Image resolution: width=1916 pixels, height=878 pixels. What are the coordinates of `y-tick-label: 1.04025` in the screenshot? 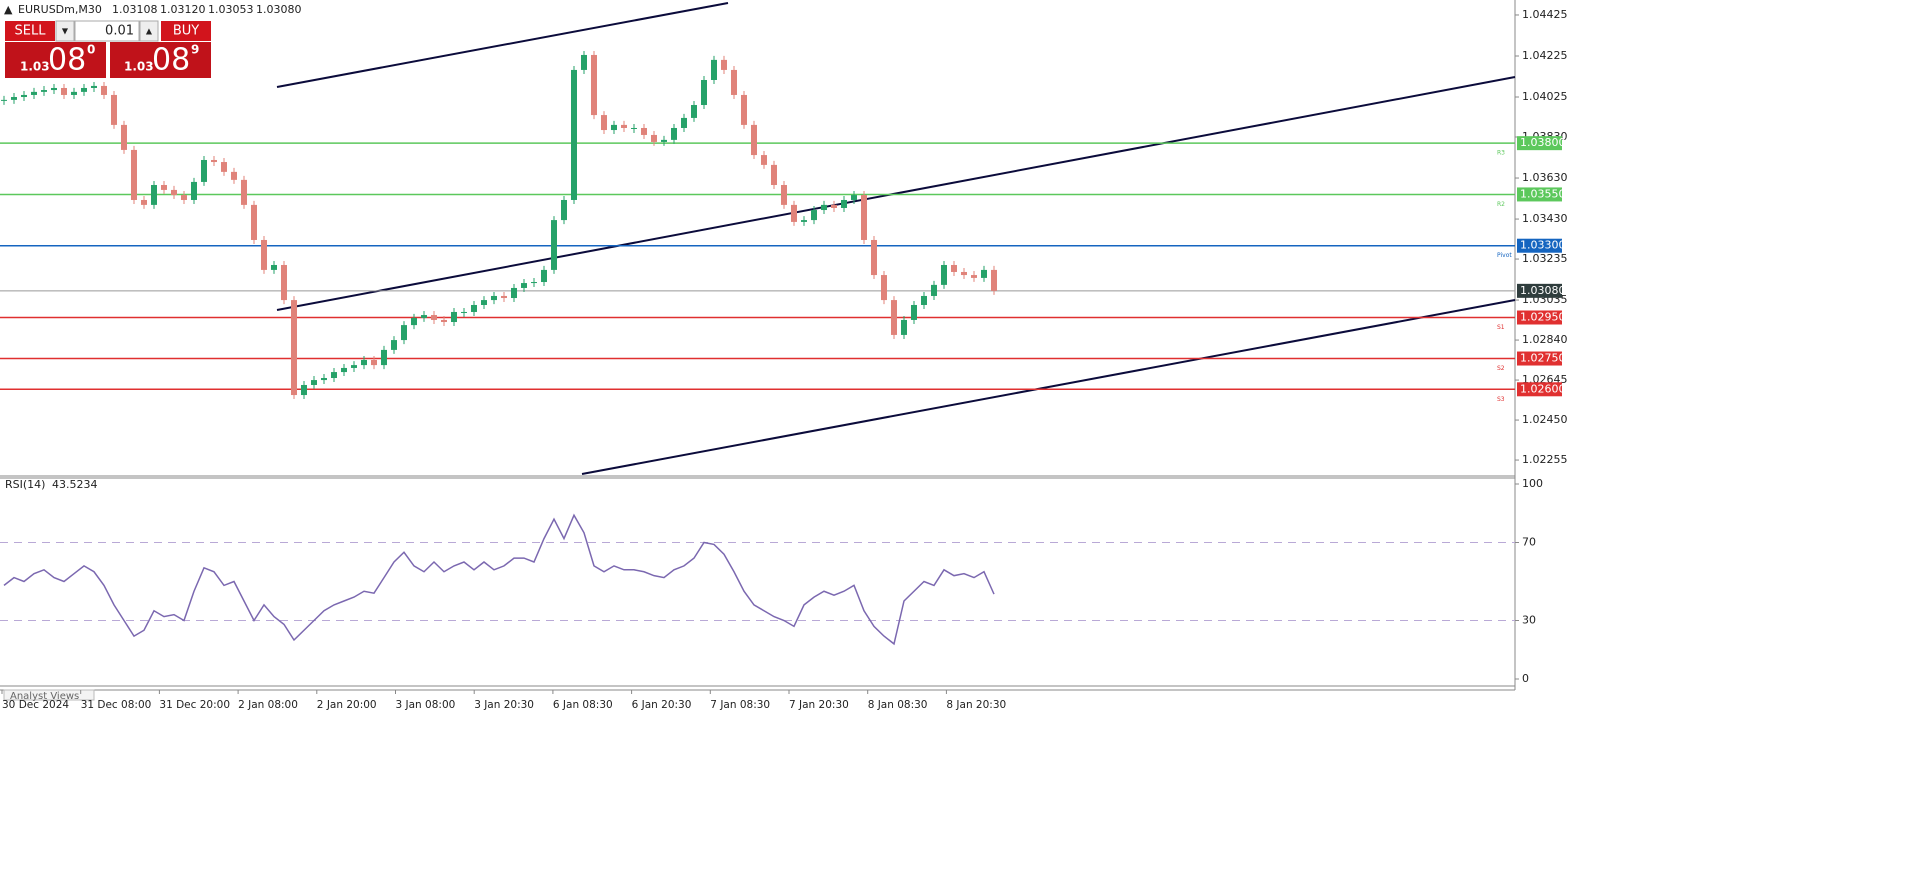 It's located at (1545, 96).